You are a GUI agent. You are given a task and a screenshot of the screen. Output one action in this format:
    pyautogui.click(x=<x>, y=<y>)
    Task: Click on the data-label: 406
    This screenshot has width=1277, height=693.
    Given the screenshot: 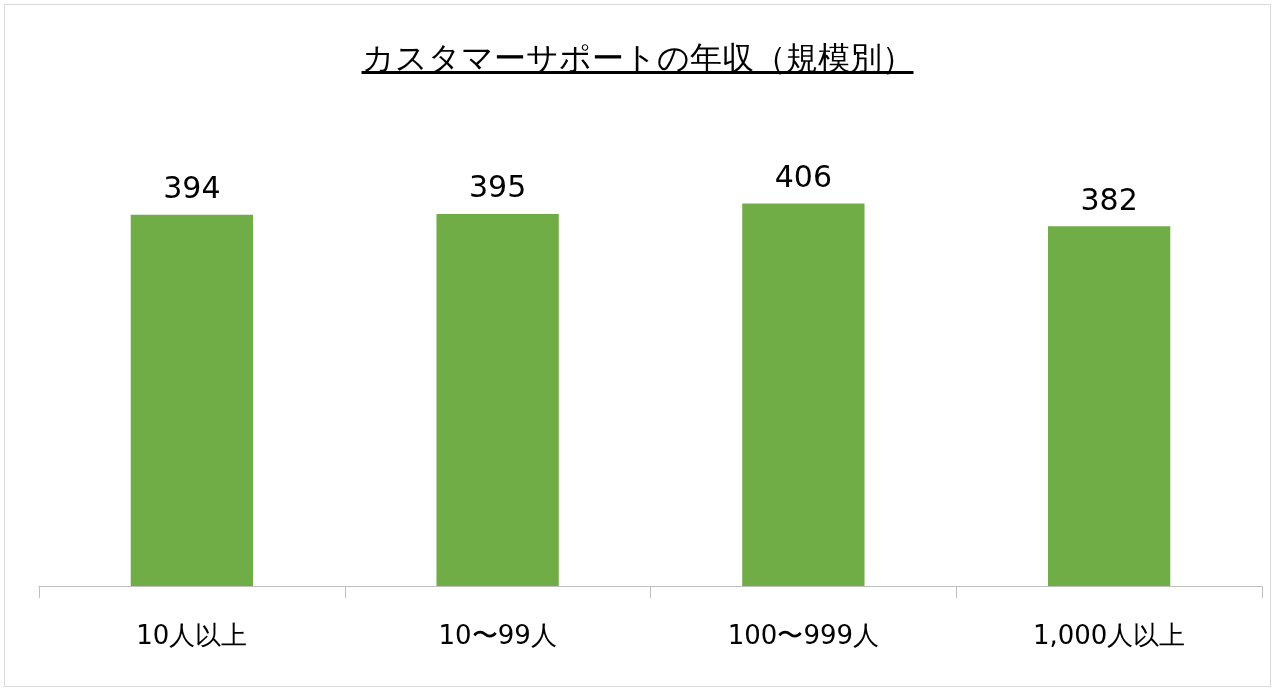 What is the action you would take?
    pyautogui.click(x=803, y=177)
    